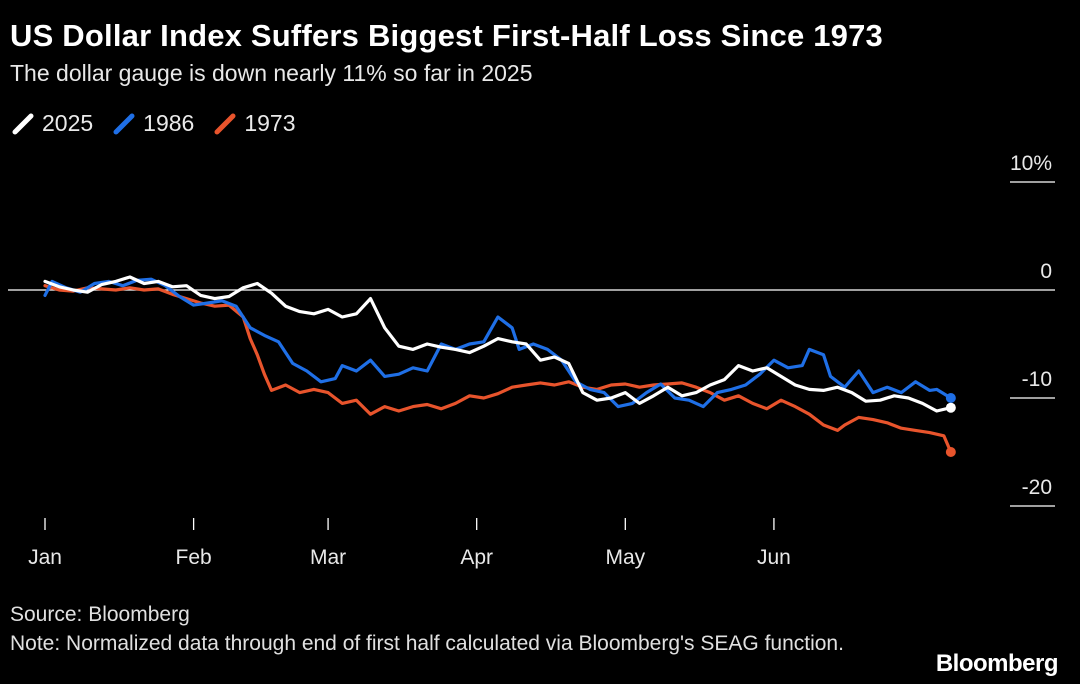 The width and height of the screenshot is (1080, 684). Describe the element at coordinates (169, 123) in the screenshot. I see `legend-label-1986: 1986` at that location.